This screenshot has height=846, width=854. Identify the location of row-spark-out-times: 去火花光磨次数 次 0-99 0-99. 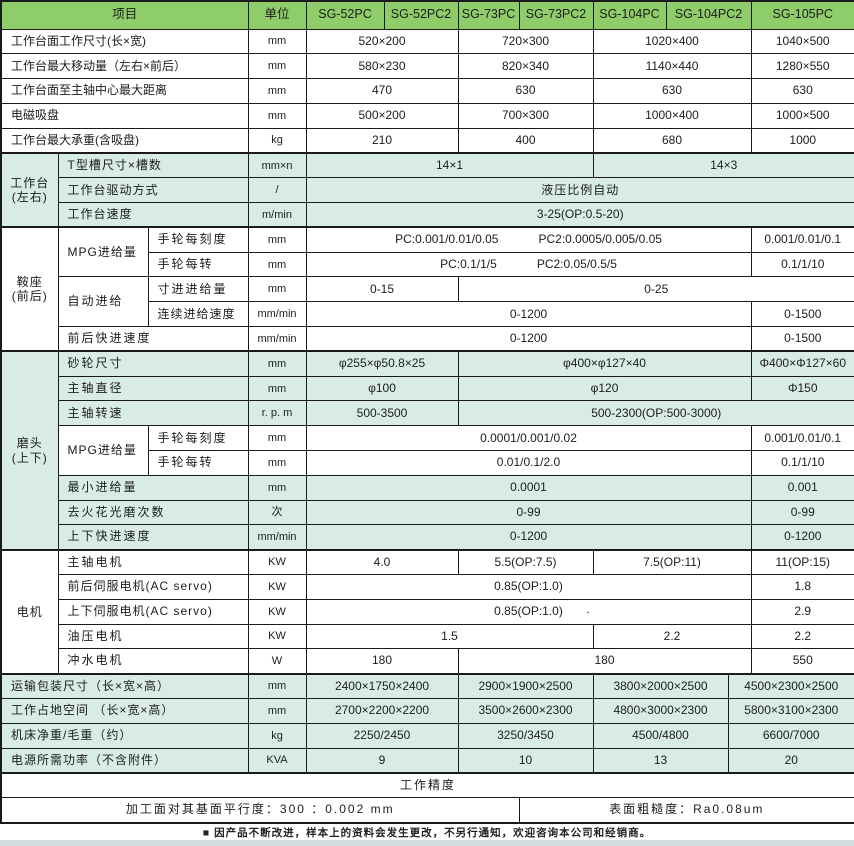
(427, 512).